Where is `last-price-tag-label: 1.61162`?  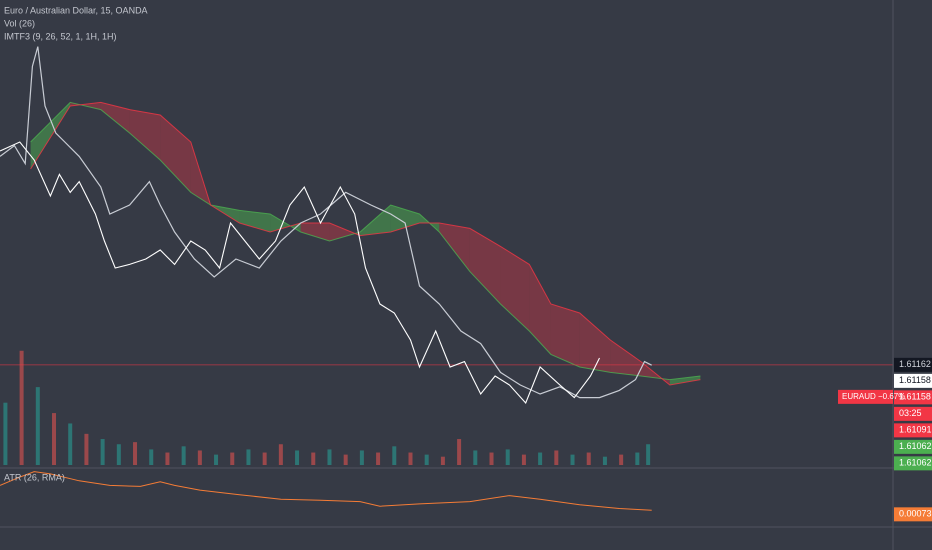 last-price-tag-label: 1.61162 is located at coordinates (915, 364).